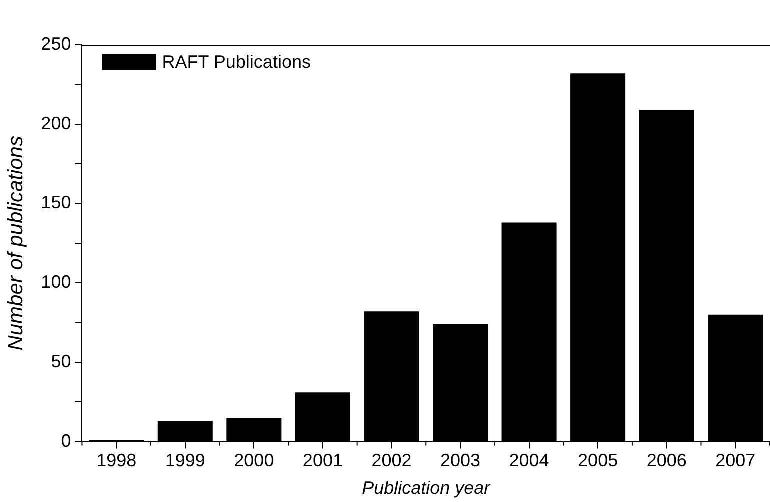  Describe the element at coordinates (392, 460) in the screenshot. I see `x-tick-label: 2002` at that location.